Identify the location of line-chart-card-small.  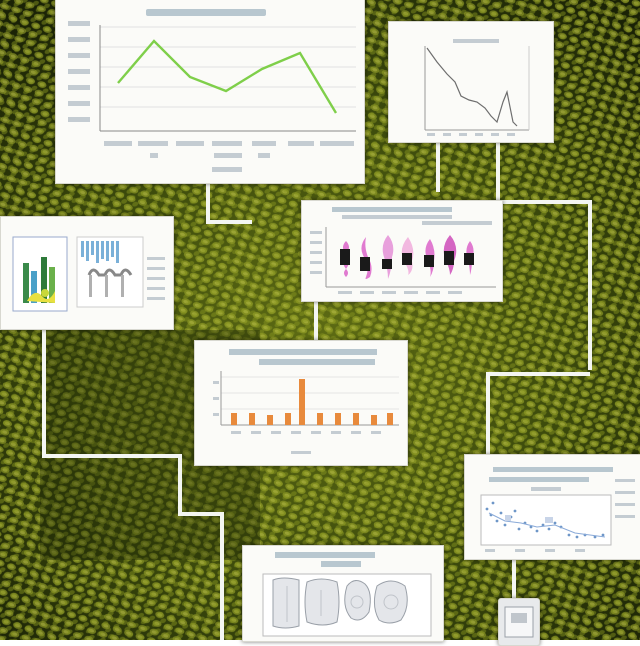
(471, 82).